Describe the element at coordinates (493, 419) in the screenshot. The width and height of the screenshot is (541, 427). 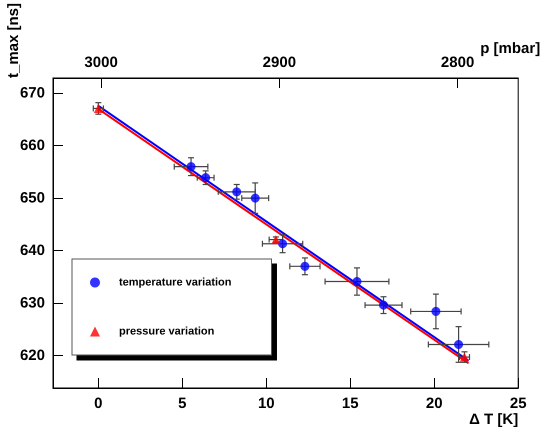
I see `x-axis-title: Δ T [K]` at that location.